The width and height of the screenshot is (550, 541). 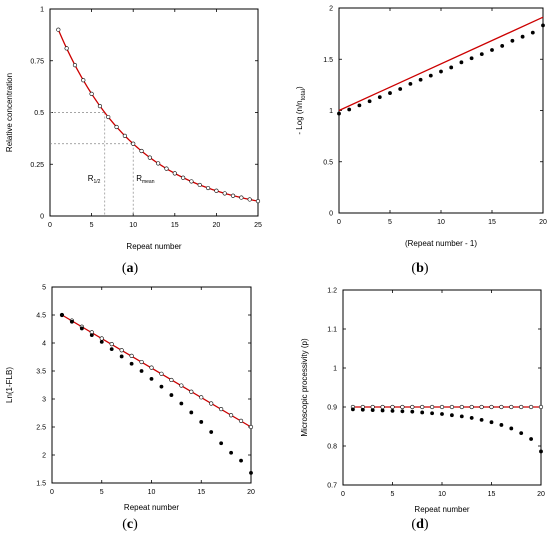 I want to click on y-axis-label: - Log (n/ntotal), so click(x=301, y=110).